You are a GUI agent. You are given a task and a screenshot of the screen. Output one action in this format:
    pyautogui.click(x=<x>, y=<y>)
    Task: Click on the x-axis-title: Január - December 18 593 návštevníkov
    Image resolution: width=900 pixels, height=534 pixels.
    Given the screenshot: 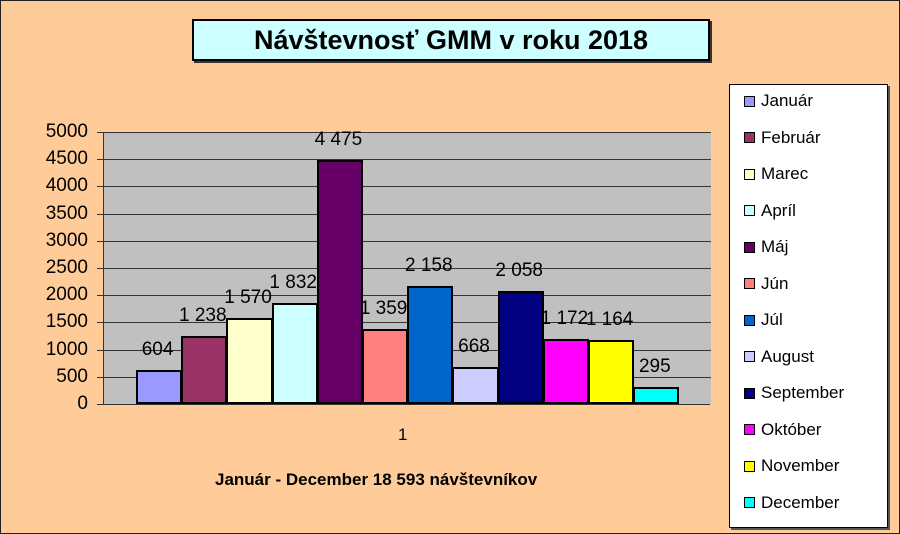 What is the action you would take?
    pyautogui.click(x=376, y=479)
    